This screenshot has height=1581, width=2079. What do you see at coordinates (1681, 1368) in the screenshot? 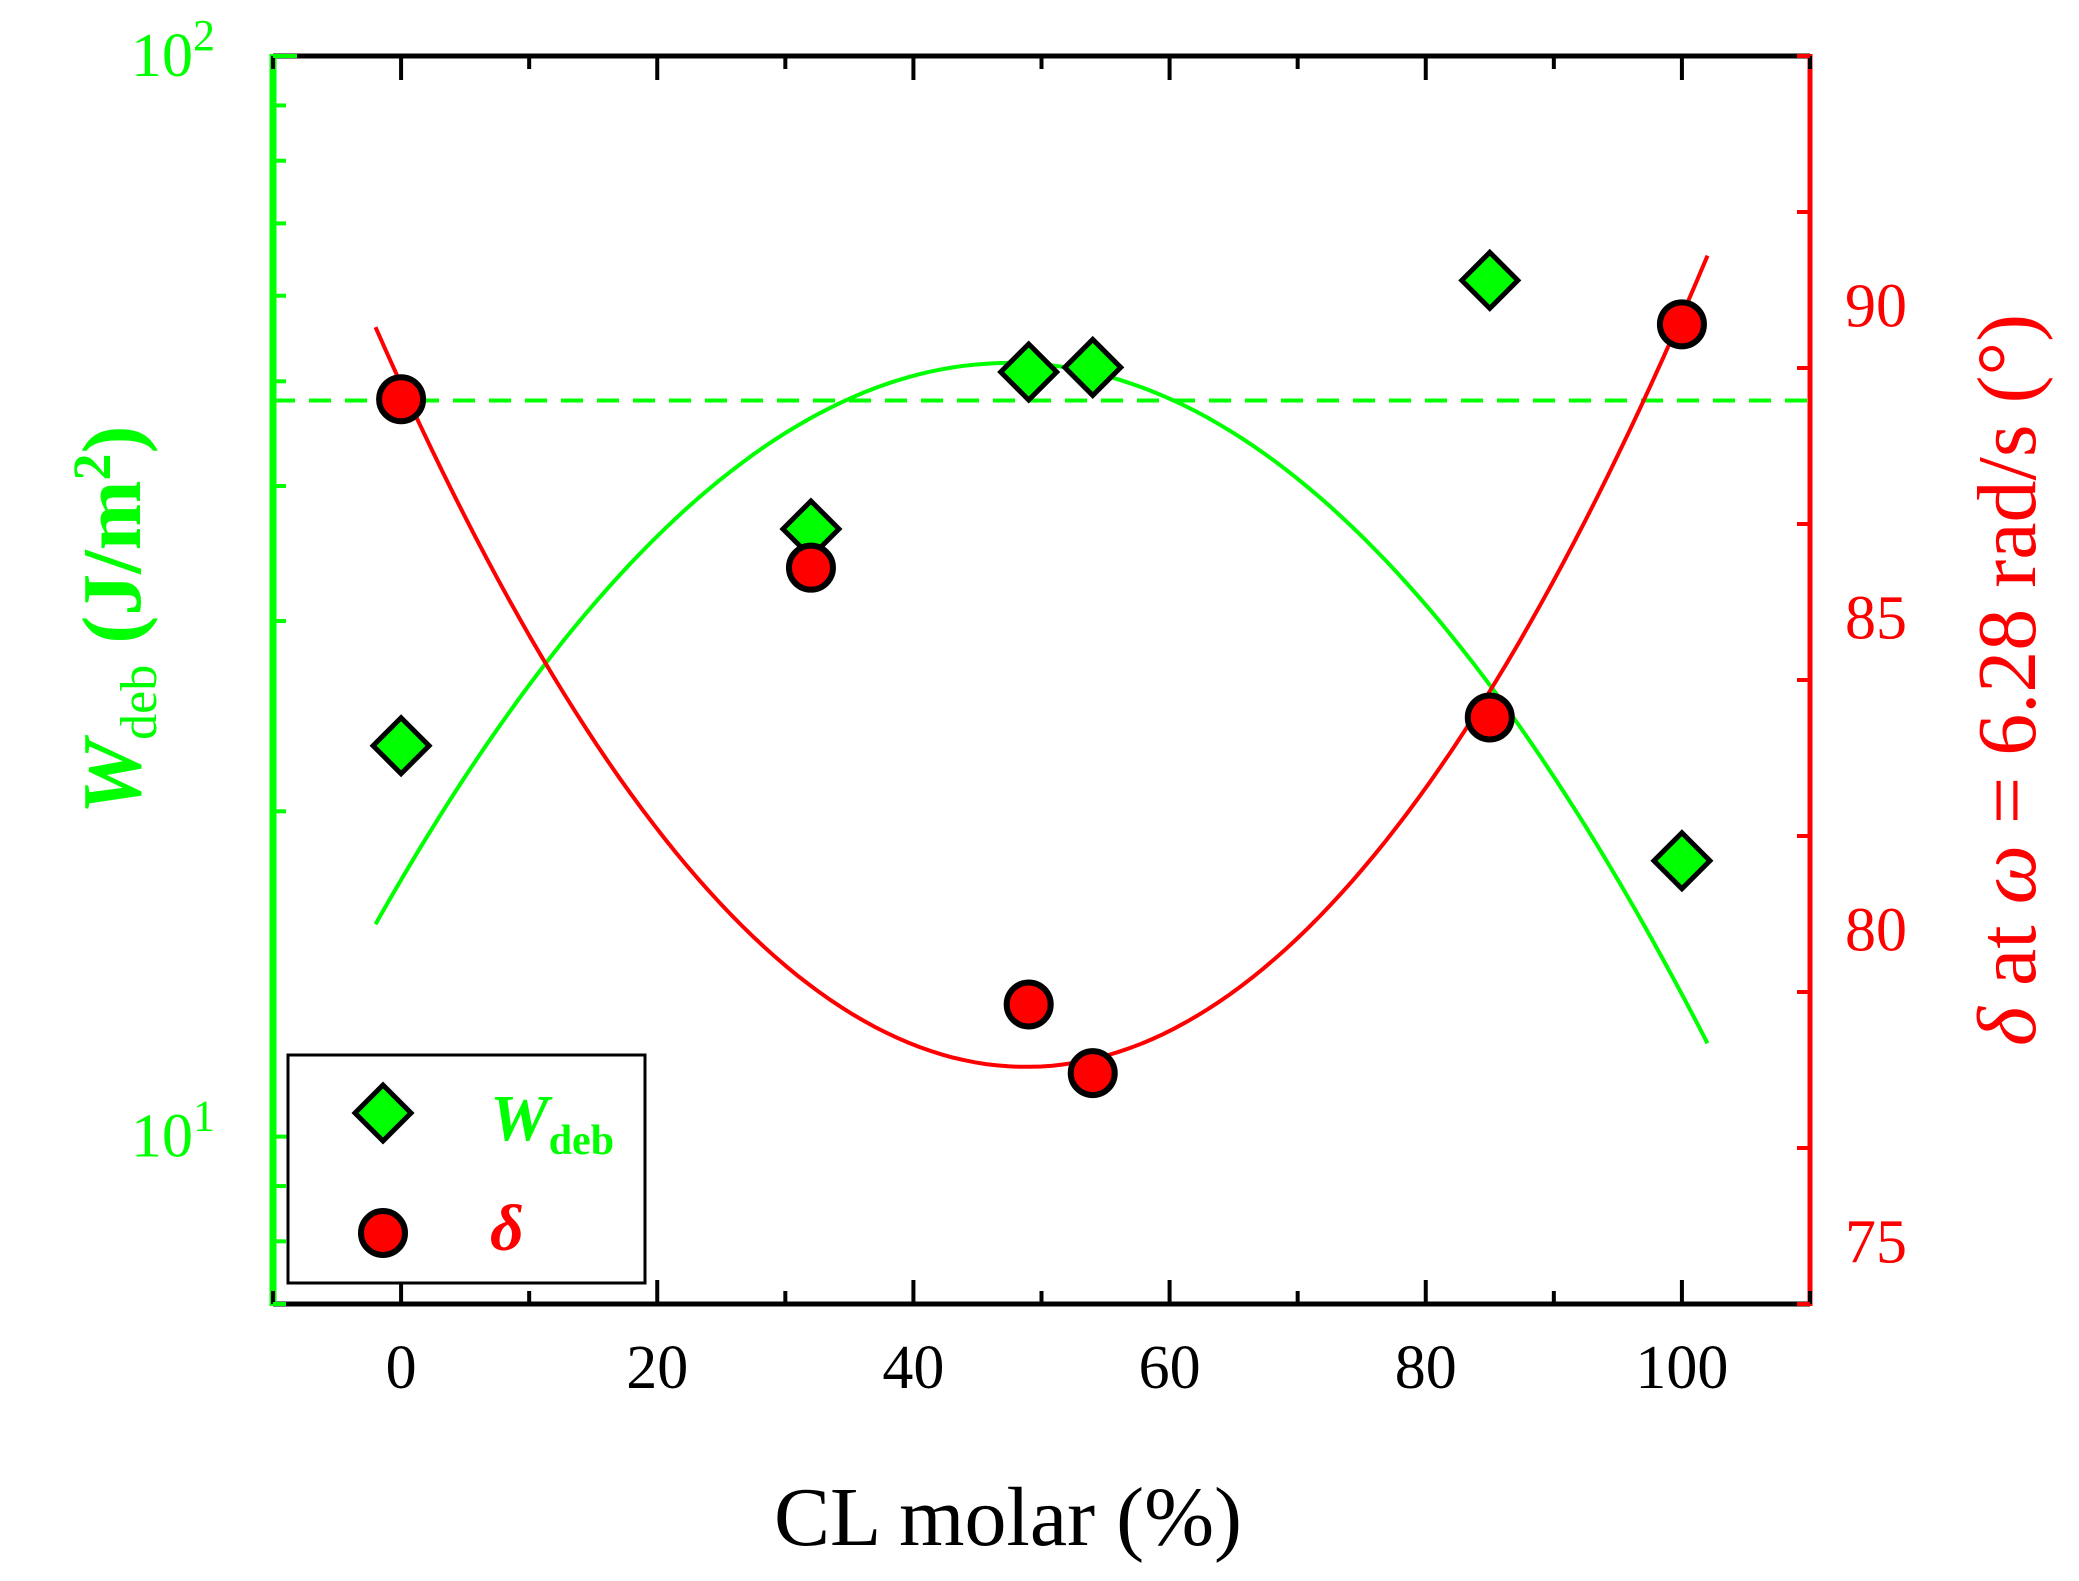
I see `x-tick-label: 100` at bounding box center [1681, 1368].